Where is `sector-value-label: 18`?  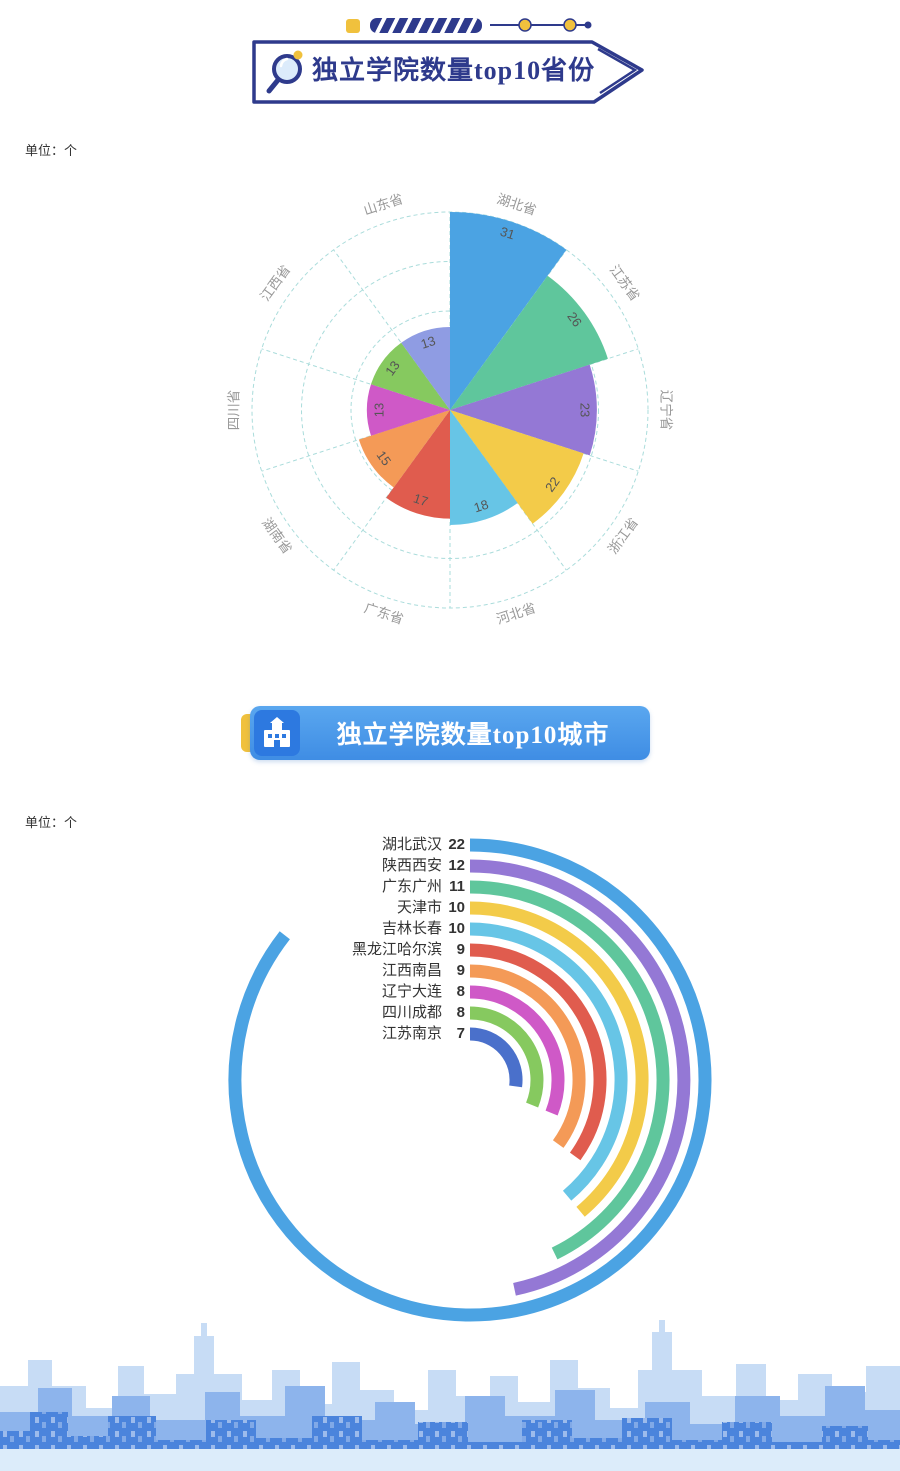
sector-value-label: 18 is located at coordinates (481, 506).